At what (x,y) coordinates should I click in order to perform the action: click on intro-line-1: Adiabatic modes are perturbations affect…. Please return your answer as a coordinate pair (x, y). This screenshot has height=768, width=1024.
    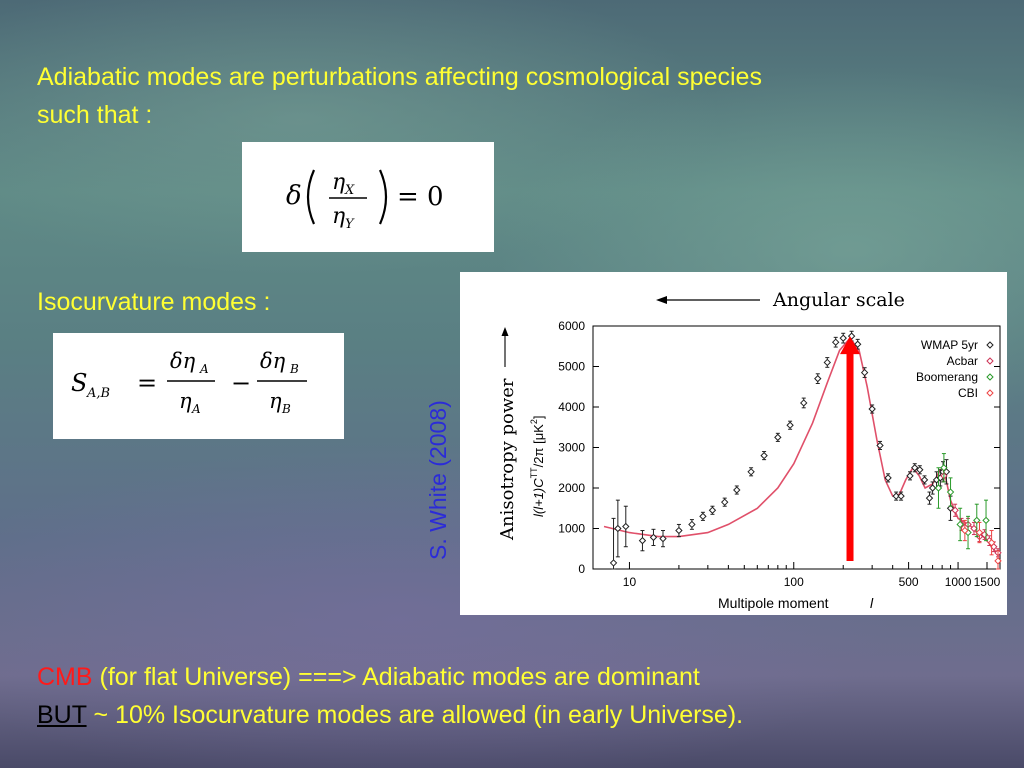
    Looking at the image, I should click on (399, 77).